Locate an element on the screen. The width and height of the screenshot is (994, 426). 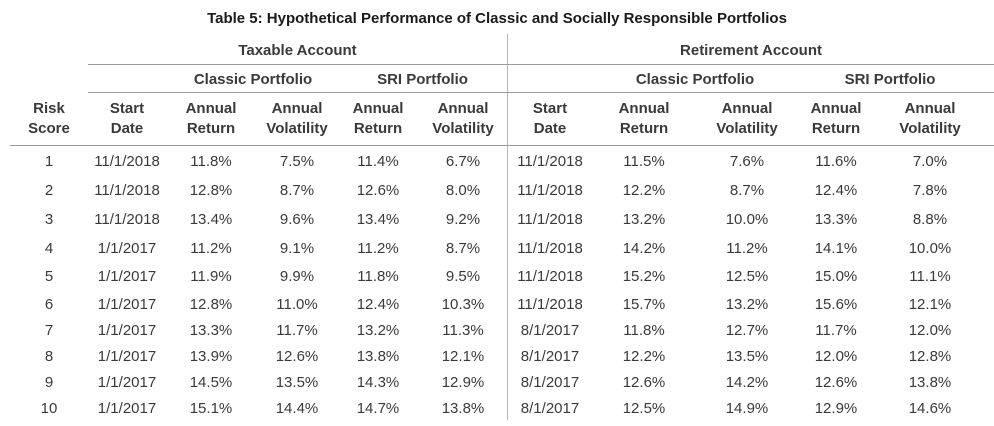
cell-taxable-classic-annual-return: 13.4% is located at coordinates (211, 219).